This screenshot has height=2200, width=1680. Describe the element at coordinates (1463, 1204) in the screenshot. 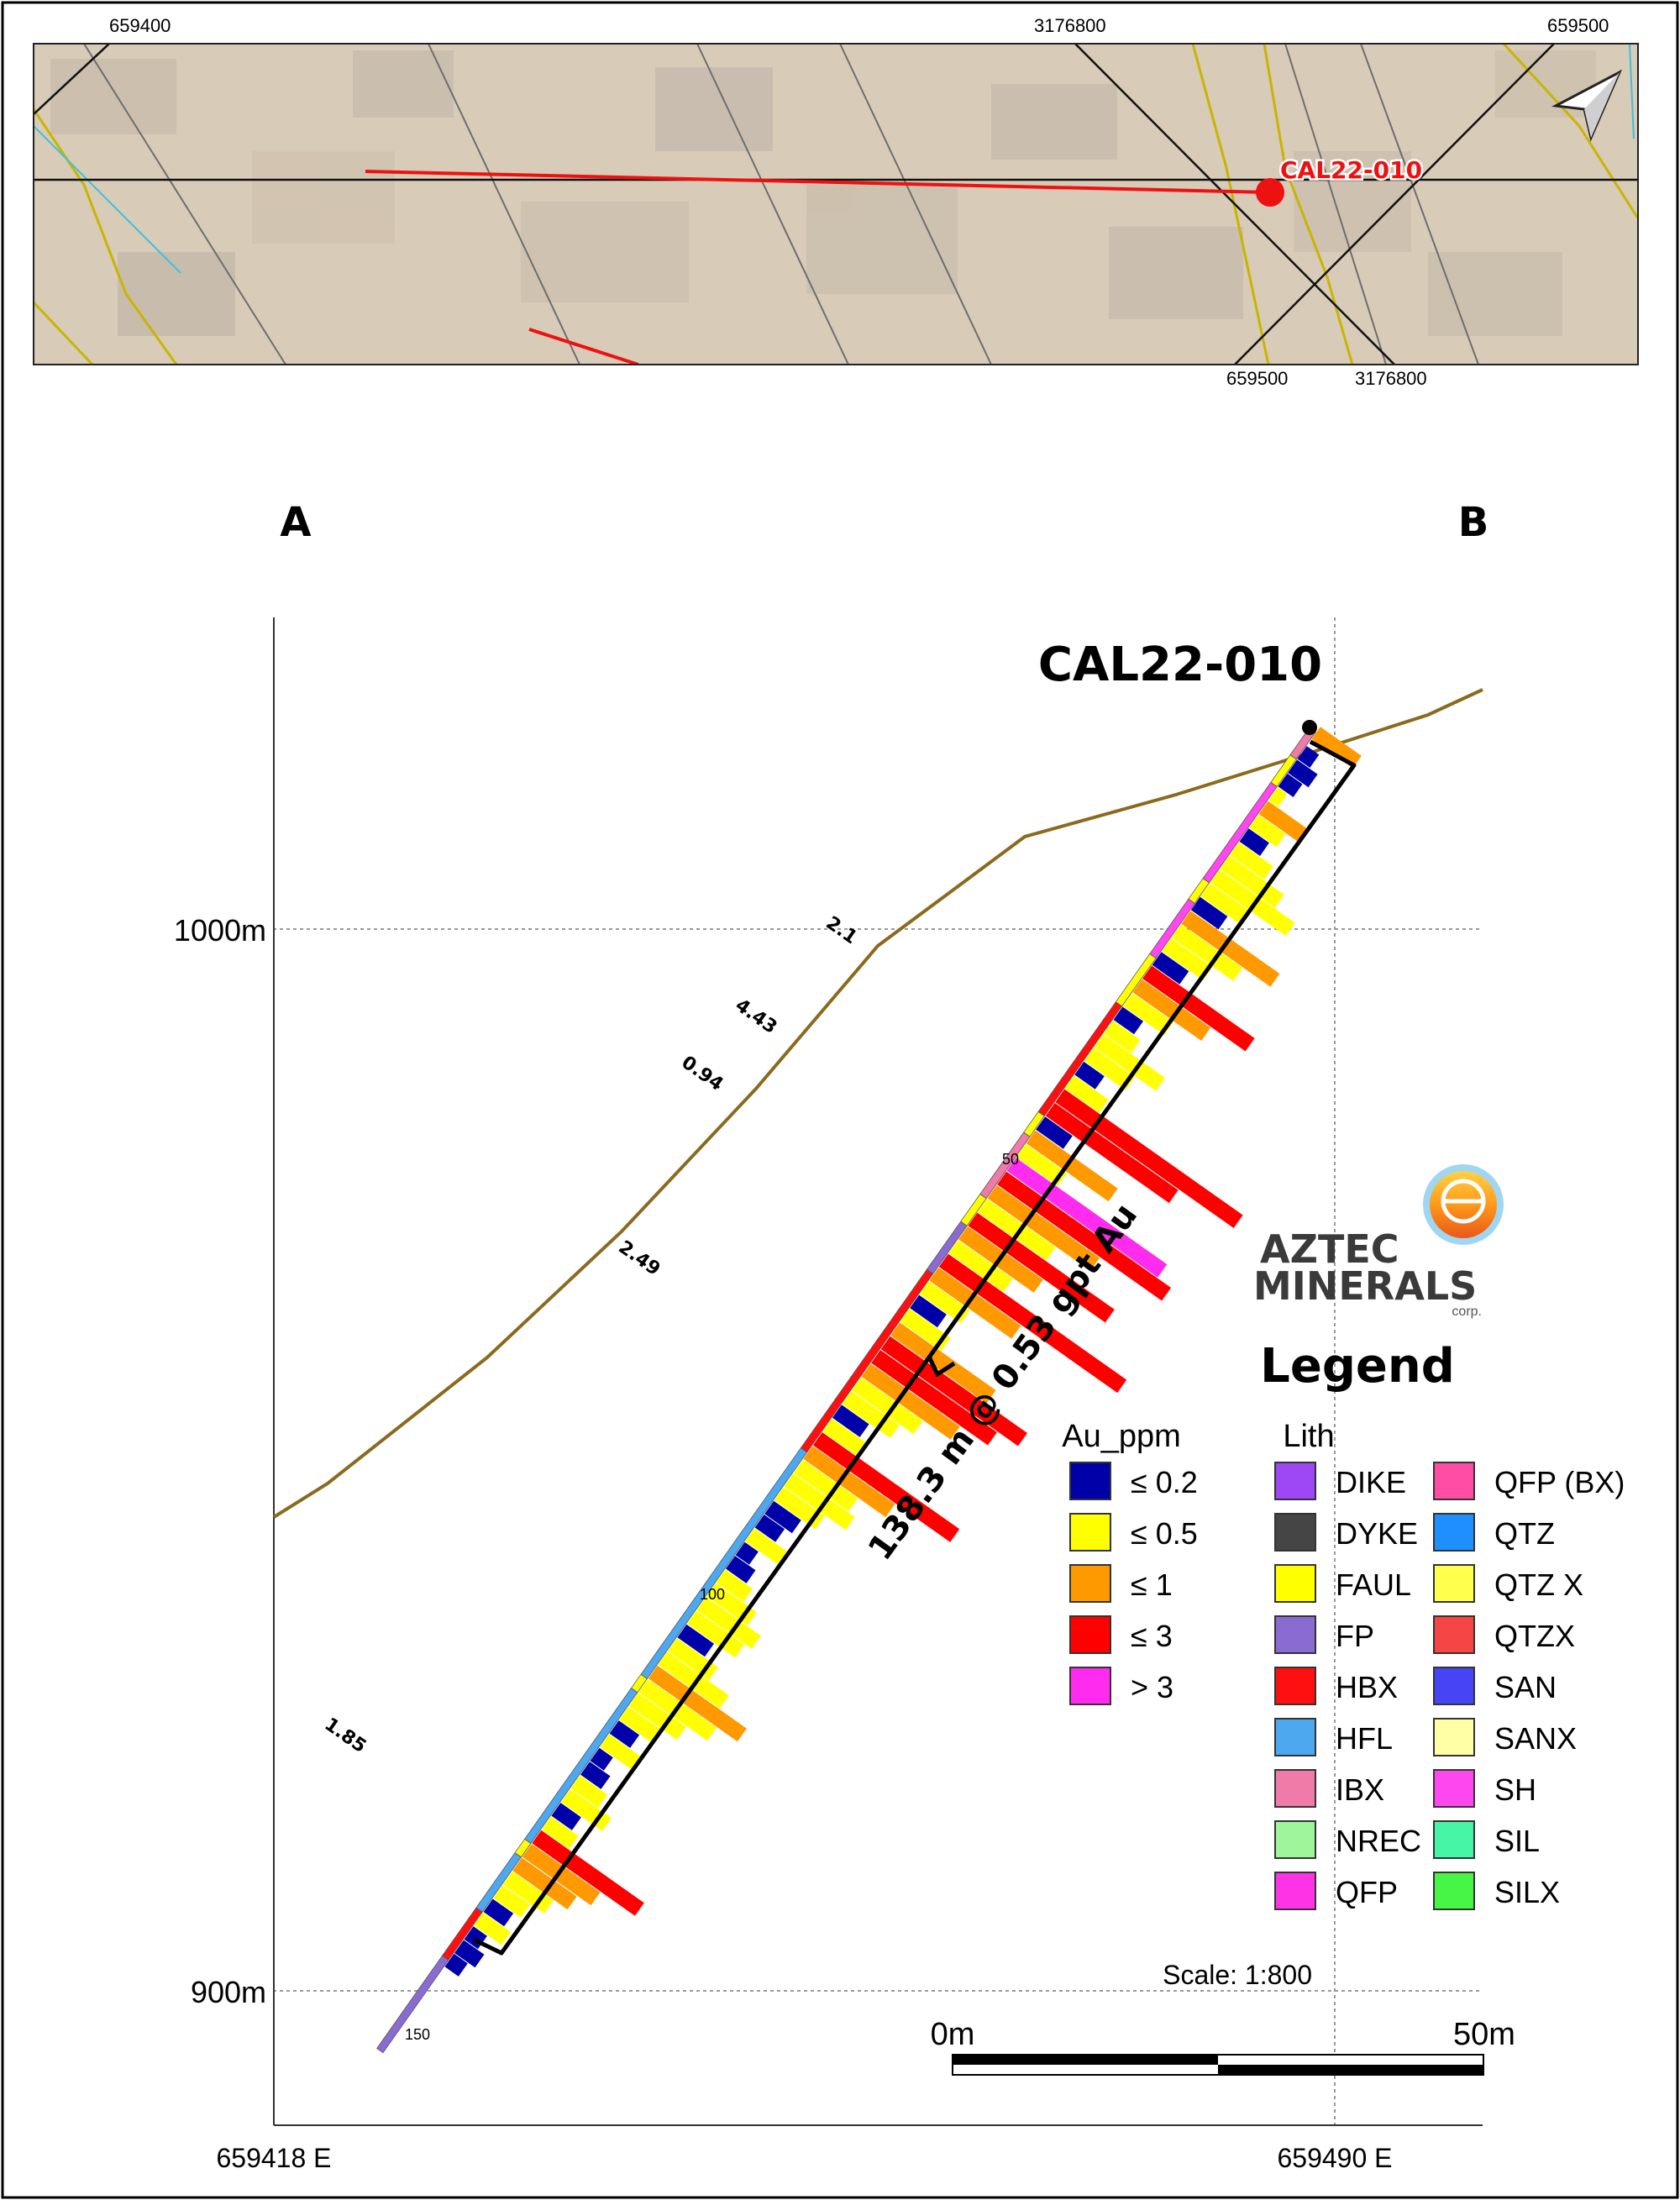

I see `company-logo-icon` at that location.